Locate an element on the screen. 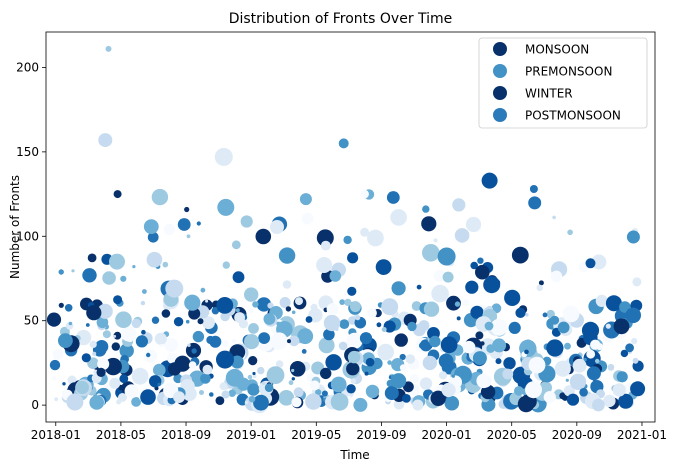 The width and height of the screenshot is (678, 472). x-tick-label: 2020-05 is located at coordinates (512, 435).